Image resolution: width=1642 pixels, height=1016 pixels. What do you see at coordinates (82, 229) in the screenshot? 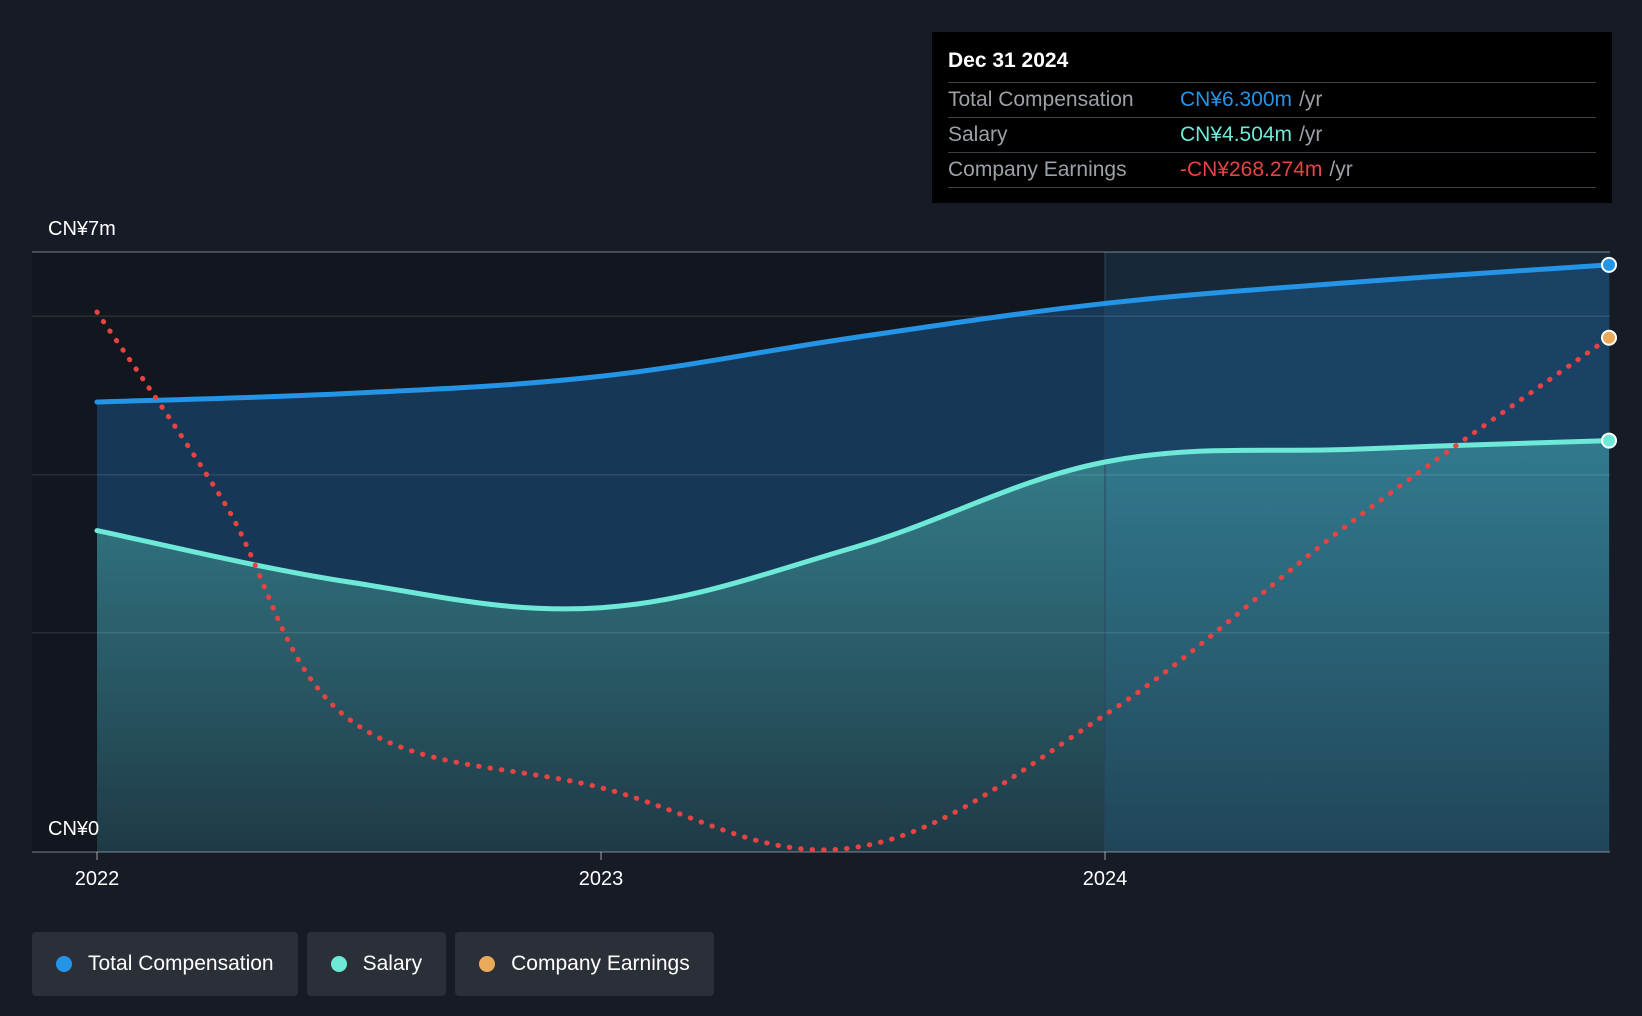
I see `y-axis-top-label: CN¥7m` at bounding box center [82, 229].